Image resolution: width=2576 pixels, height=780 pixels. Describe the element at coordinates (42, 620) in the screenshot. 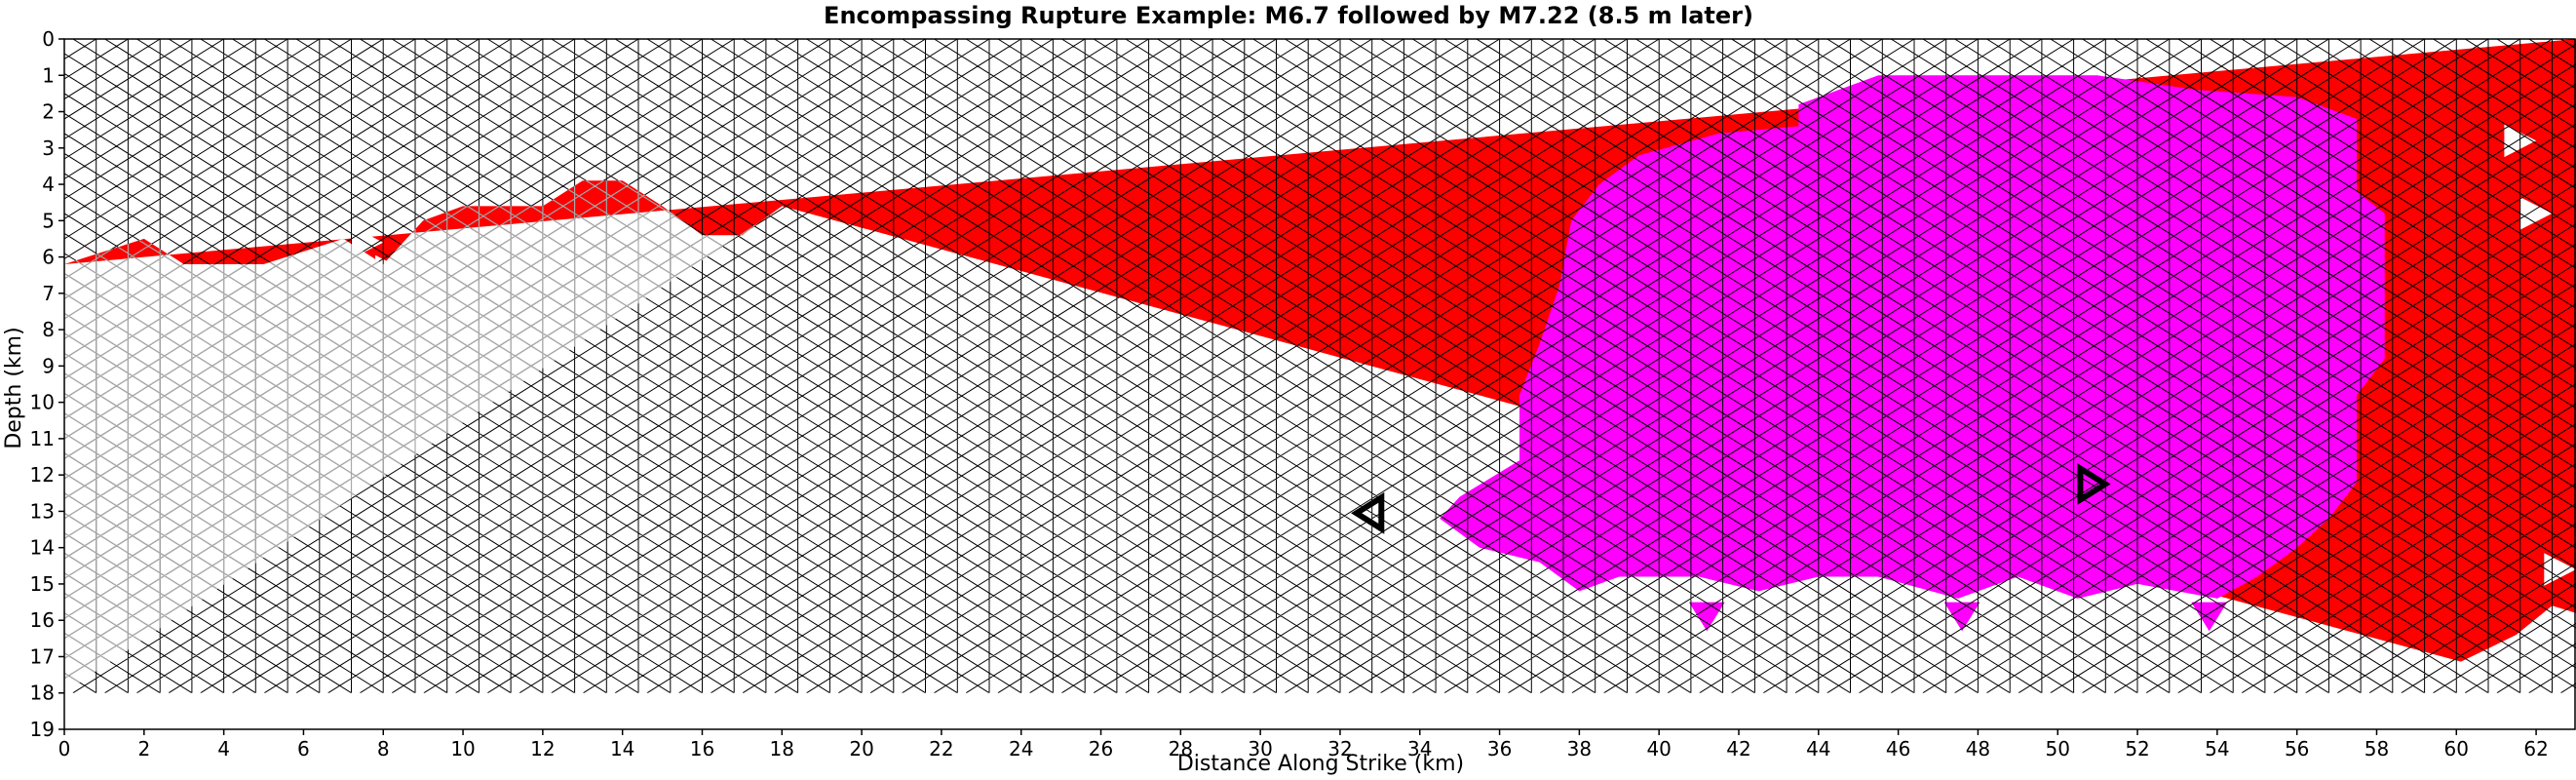

I see `y-tick-label: 16` at that location.